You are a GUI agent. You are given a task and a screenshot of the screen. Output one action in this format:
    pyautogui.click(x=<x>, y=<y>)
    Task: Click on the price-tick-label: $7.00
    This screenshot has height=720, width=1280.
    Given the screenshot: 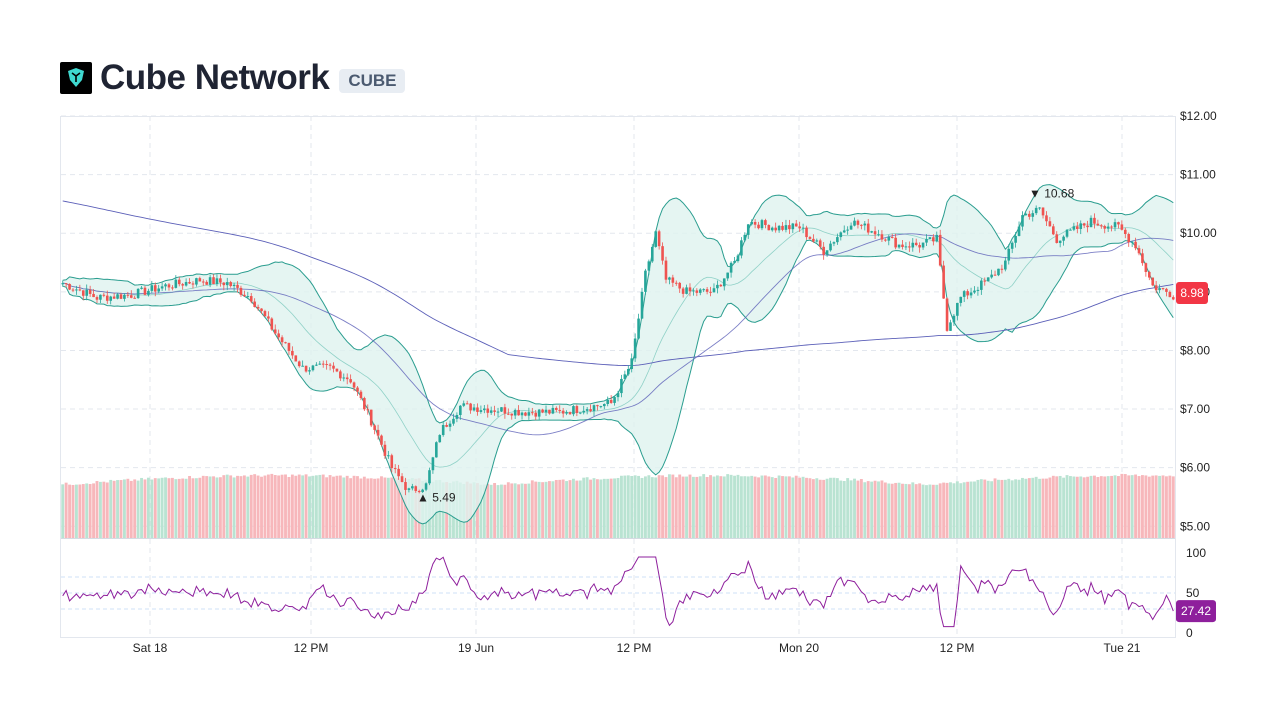 What is the action you would take?
    pyautogui.click(x=1195, y=409)
    